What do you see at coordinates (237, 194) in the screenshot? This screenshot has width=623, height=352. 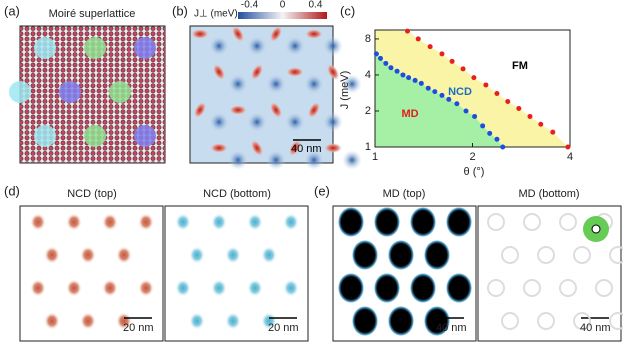 I see `image-title: NCD (bottom)` at bounding box center [237, 194].